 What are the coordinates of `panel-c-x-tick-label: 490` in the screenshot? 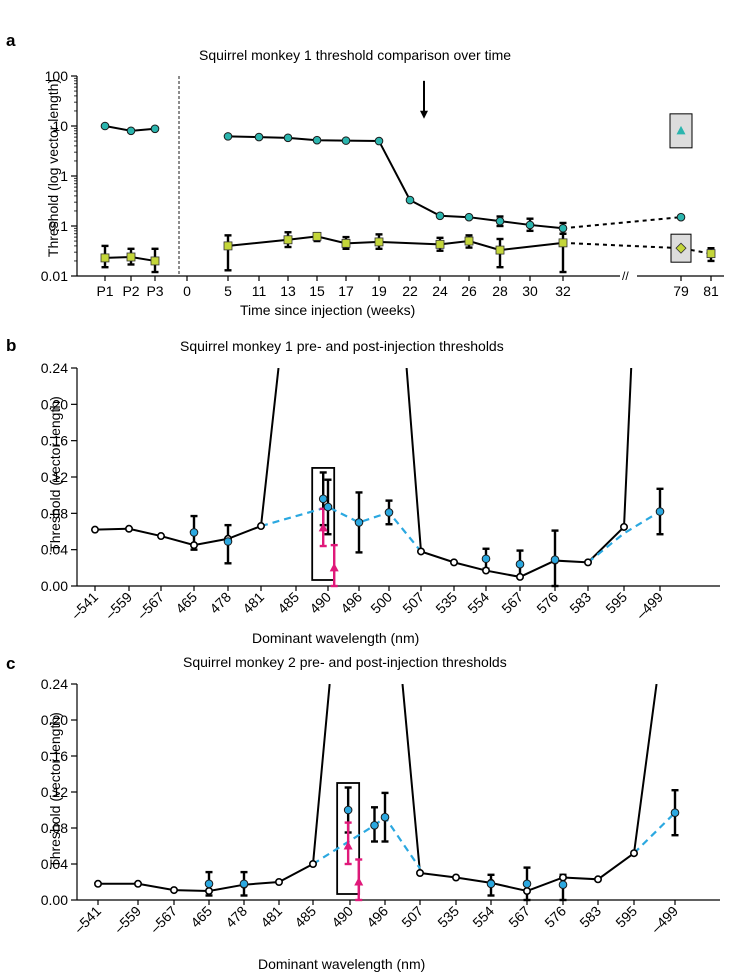 It's located at (342, 917).